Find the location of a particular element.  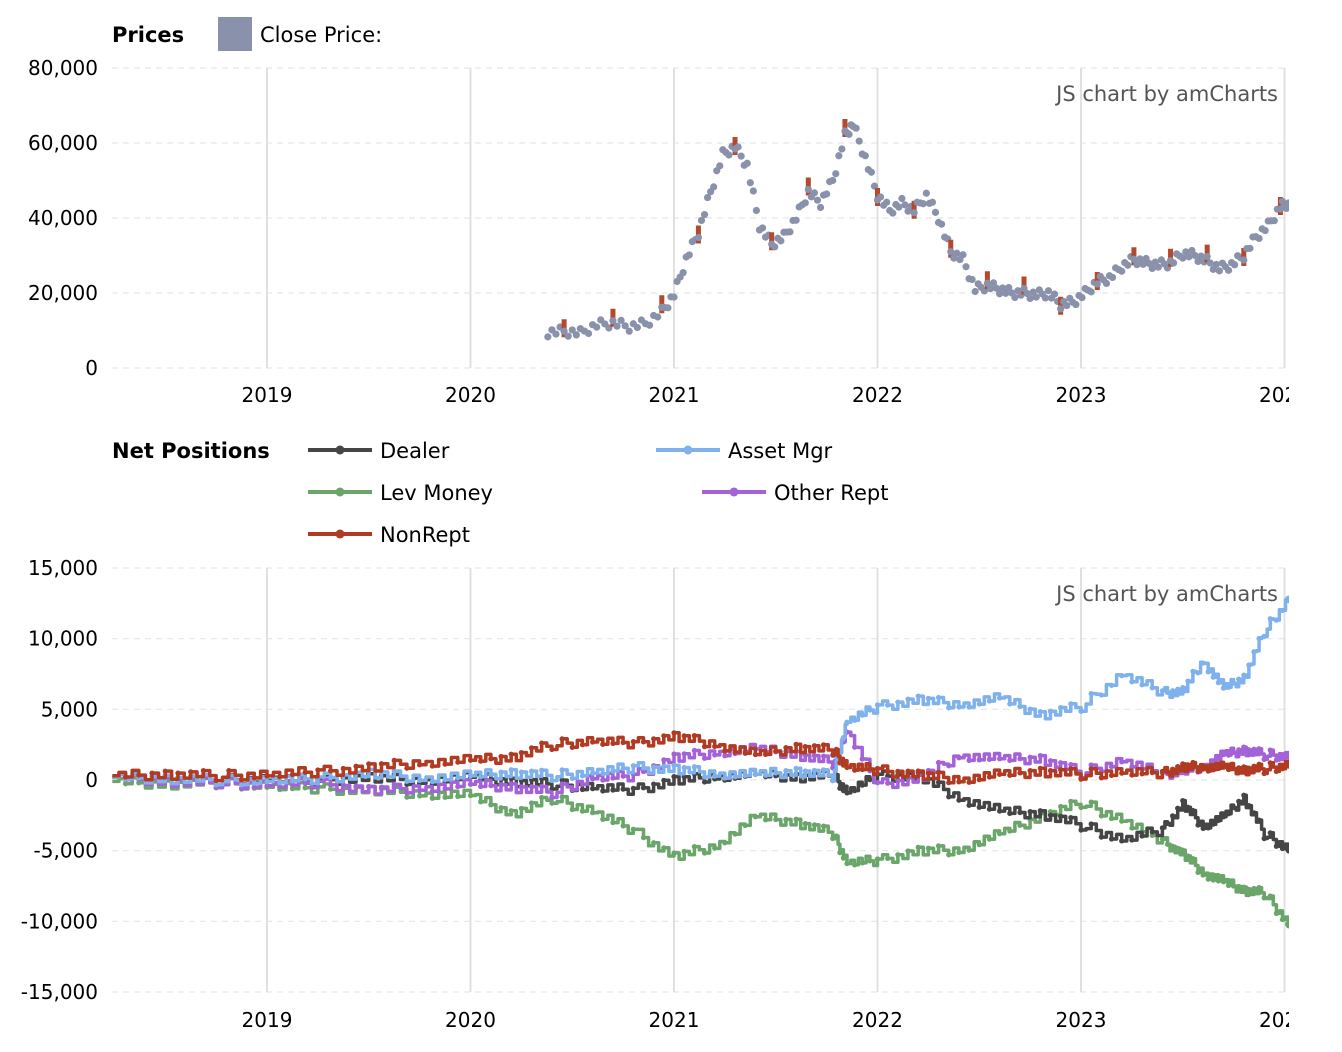

positions-chart-credit: JS chart by amCharts is located at coordinates (1166, 594).